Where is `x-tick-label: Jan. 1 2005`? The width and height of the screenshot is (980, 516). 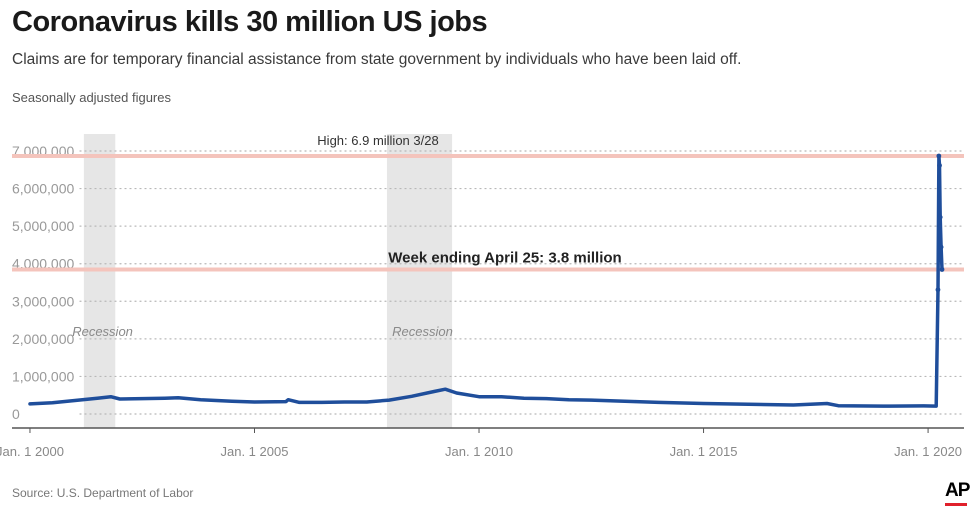 x-tick-label: Jan. 1 2005 is located at coordinates (255, 451).